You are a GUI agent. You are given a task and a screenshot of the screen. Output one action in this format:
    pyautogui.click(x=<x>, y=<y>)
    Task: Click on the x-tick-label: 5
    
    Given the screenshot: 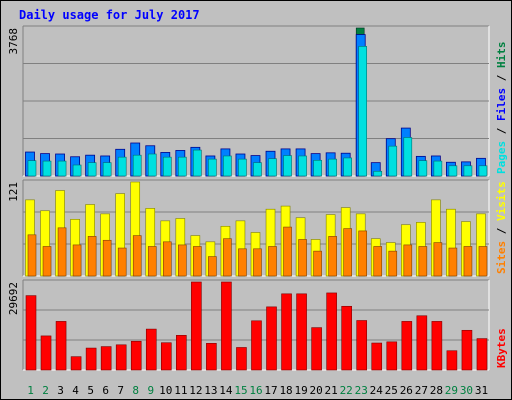 What is the action you would take?
    pyautogui.click(x=90, y=390)
    